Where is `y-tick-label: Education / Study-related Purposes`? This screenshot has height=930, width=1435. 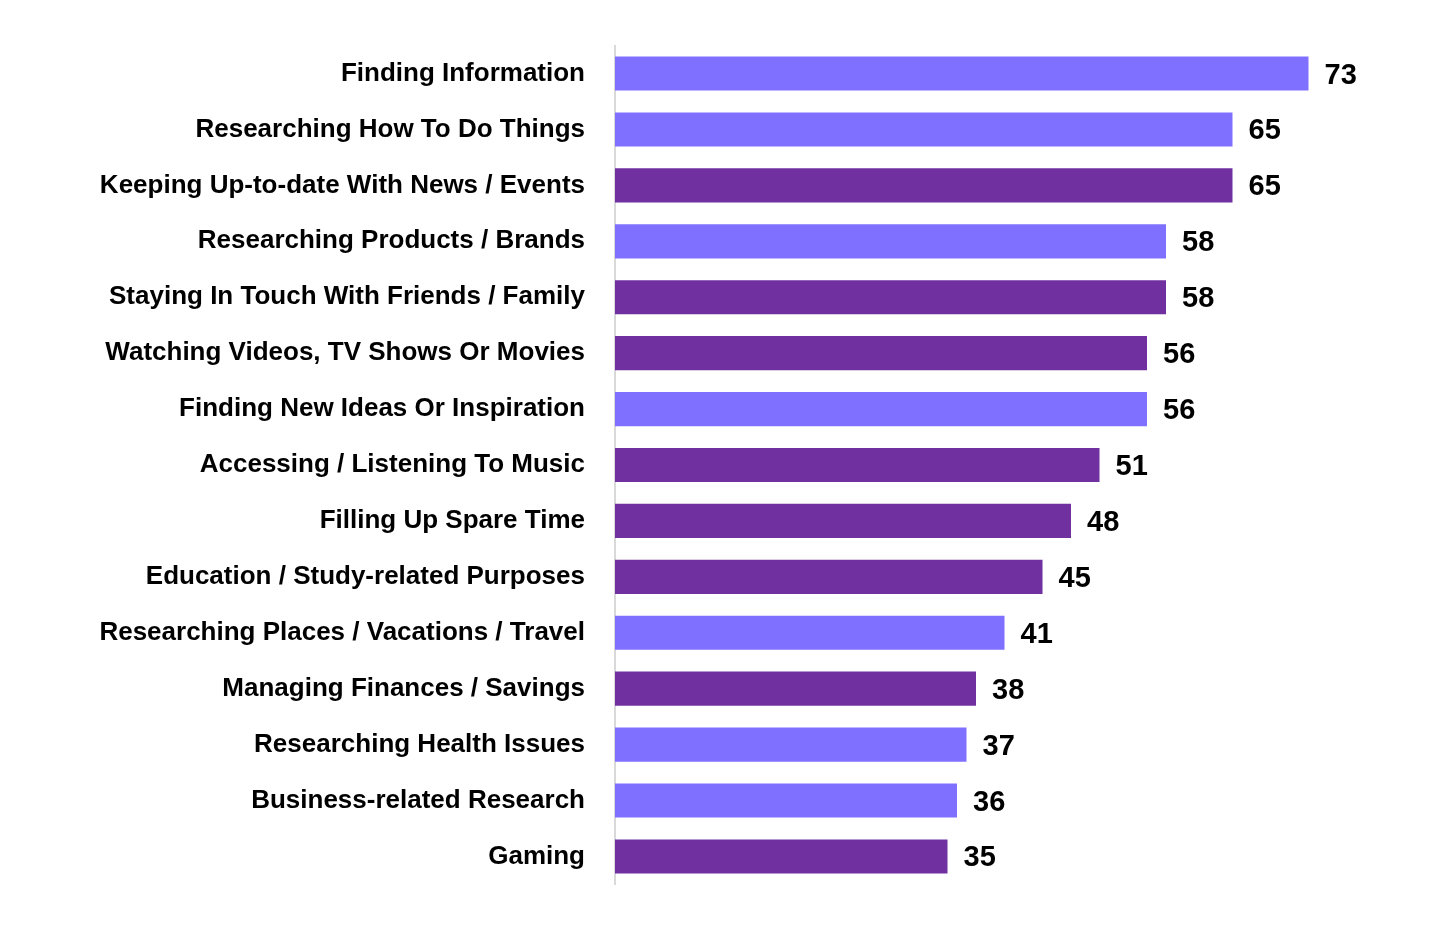
y-tick-label: Education / Study-related Purposes is located at coordinates (365, 575).